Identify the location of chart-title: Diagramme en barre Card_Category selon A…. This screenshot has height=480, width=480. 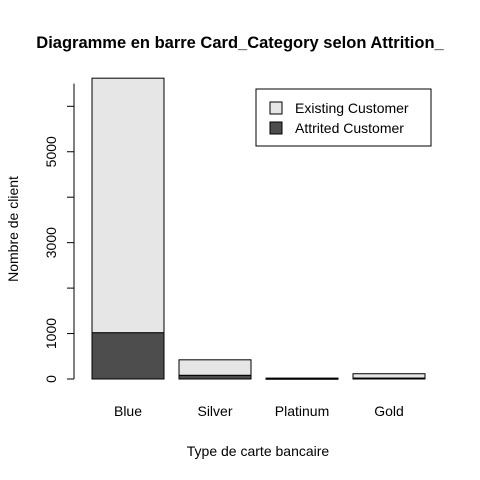
(240, 43).